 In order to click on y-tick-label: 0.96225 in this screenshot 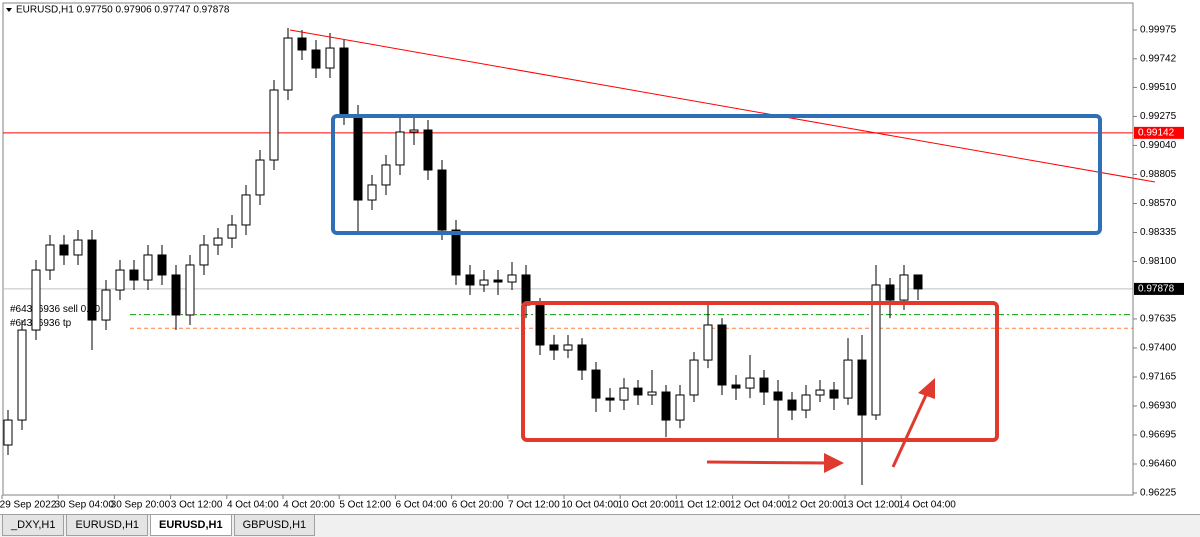, I will do `click(1158, 493)`.